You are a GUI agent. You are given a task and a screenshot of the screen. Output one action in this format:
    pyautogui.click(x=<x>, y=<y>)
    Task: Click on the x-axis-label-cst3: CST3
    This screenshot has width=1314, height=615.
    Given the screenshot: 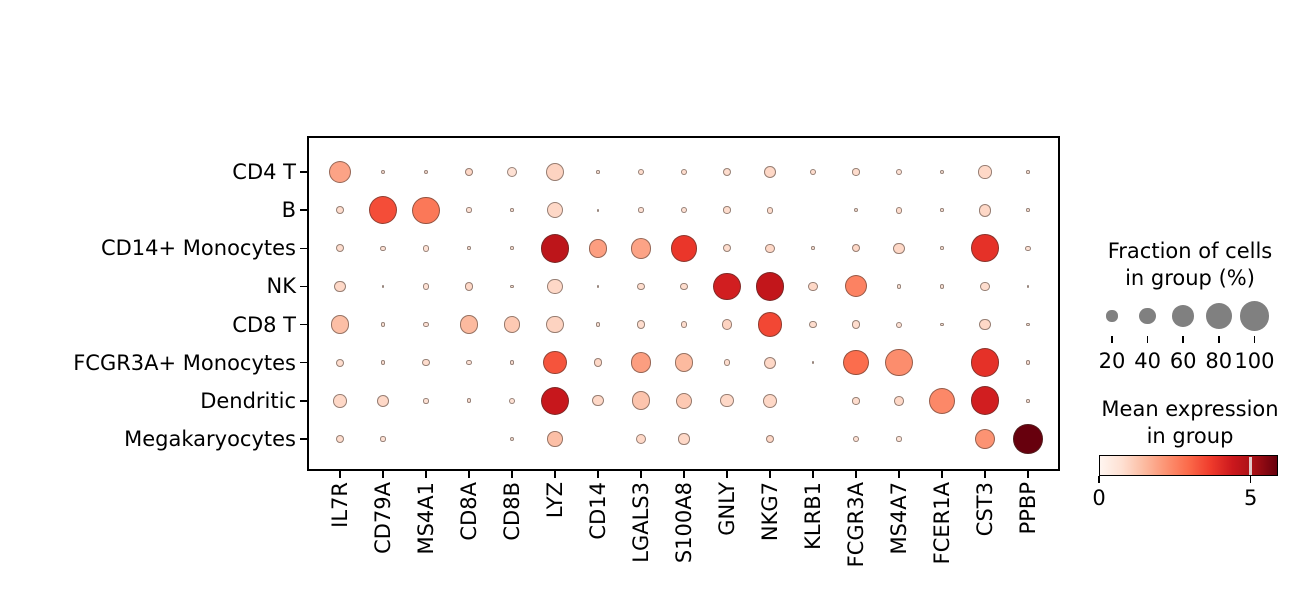 What is the action you would take?
    pyautogui.click(x=985, y=509)
    